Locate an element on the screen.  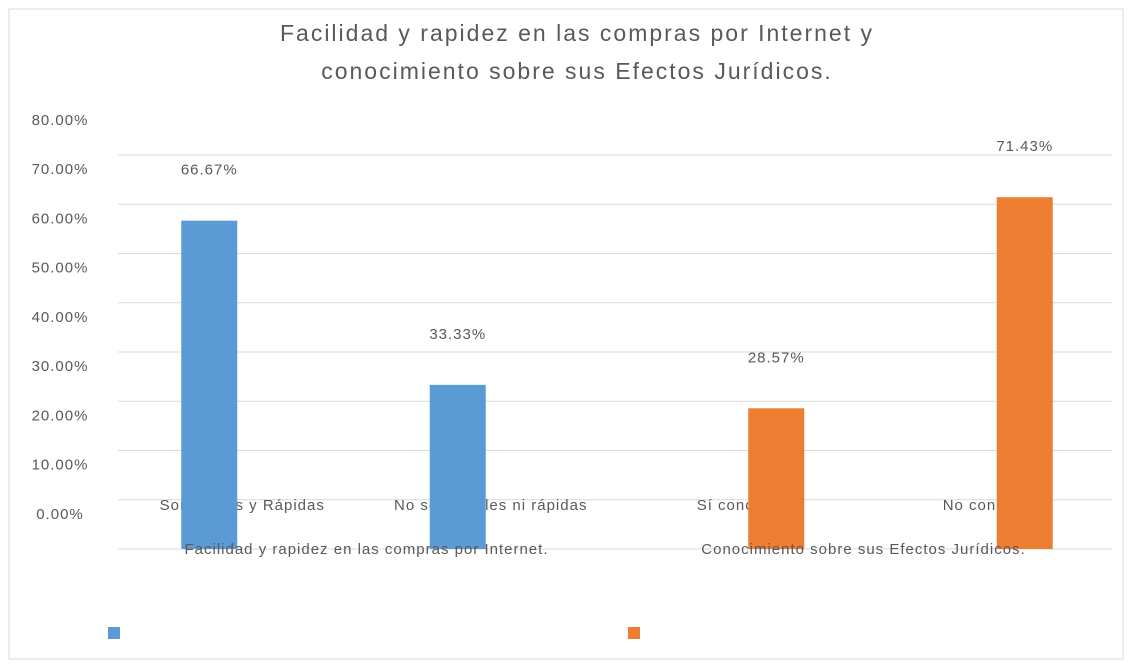
y-tick-label: 80.00% is located at coordinates (60, 120).